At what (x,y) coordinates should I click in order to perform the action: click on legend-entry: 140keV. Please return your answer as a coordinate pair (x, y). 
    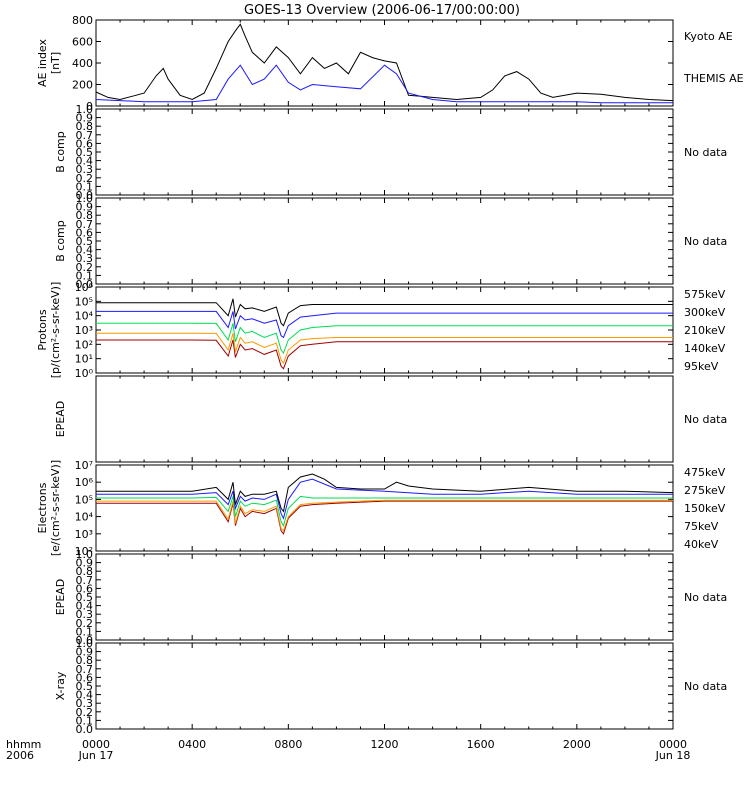
    Looking at the image, I should click on (705, 348).